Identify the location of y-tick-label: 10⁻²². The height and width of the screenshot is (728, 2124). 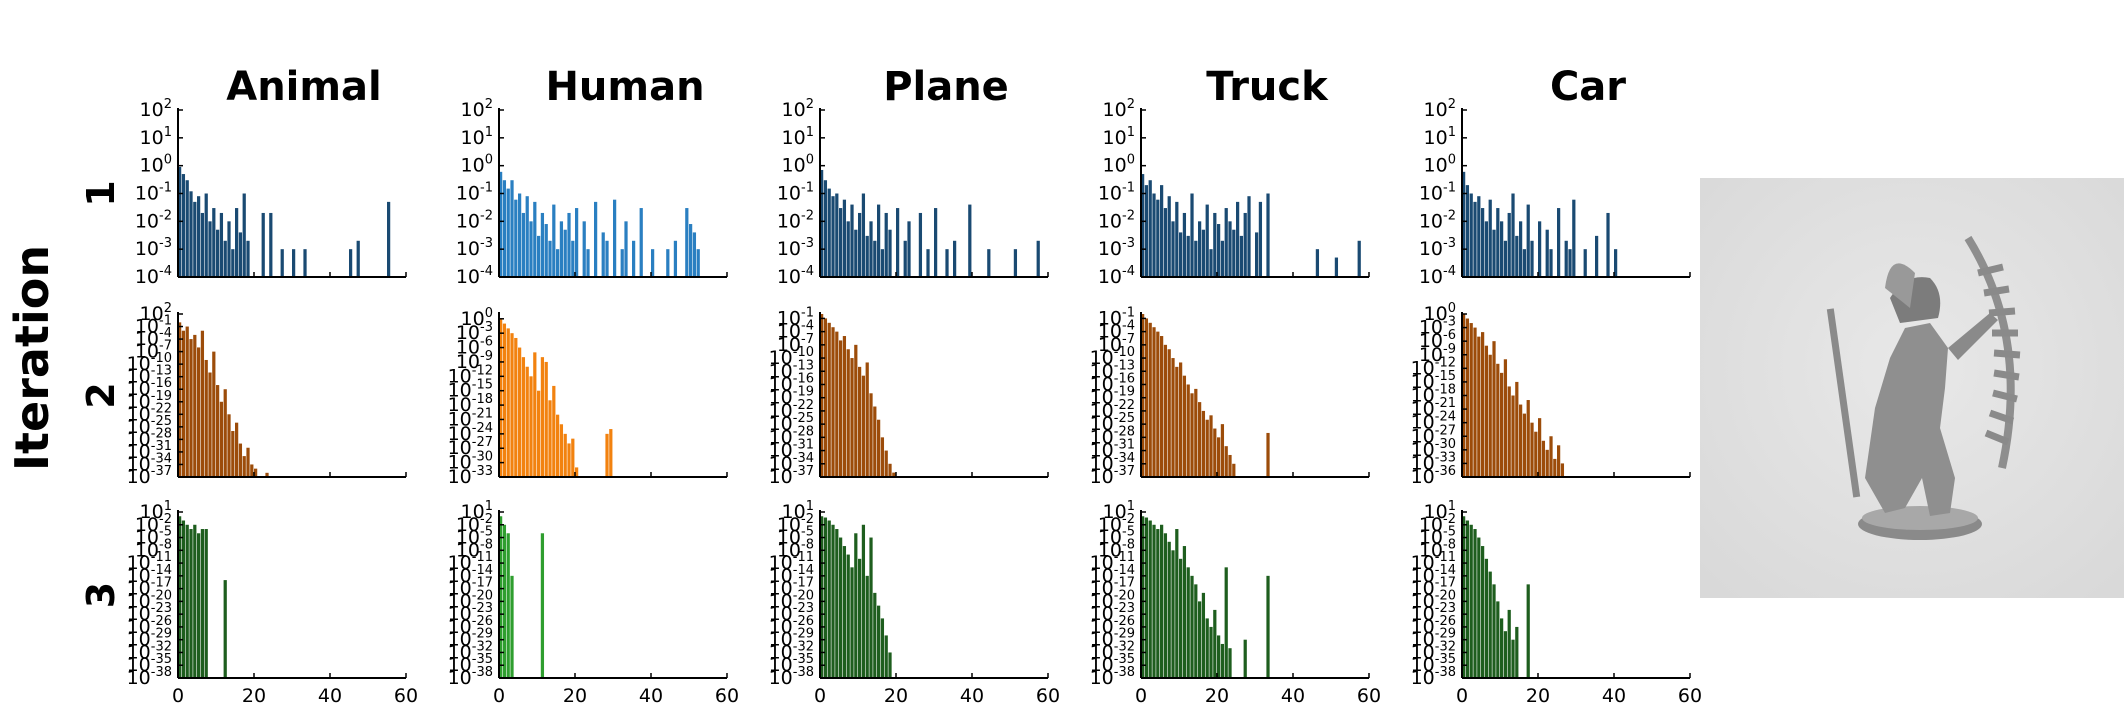
(791, 410).